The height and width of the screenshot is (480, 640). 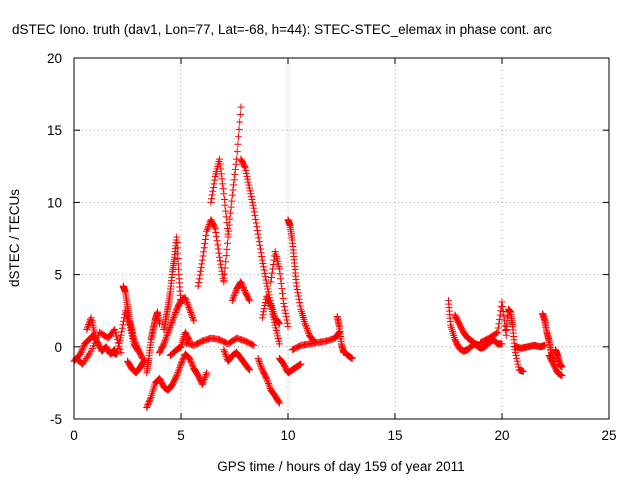 What do you see at coordinates (54, 130) in the screenshot?
I see `y-tick-label: 15` at bounding box center [54, 130].